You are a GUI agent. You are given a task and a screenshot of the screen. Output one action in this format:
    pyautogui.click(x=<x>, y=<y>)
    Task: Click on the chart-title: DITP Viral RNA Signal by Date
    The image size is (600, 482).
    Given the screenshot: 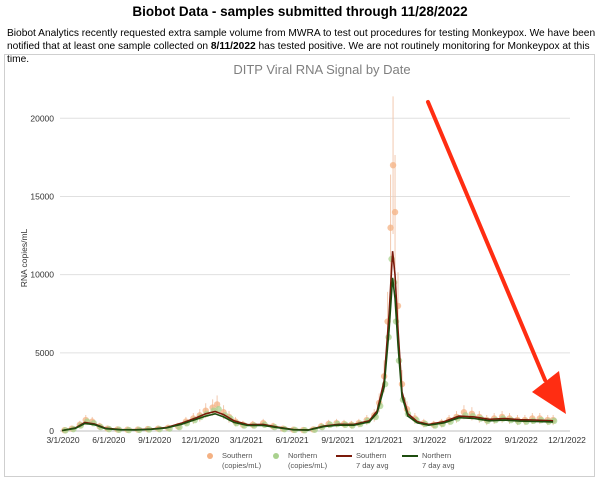 What is the action you would take?
    pyautogui.click(x=321, y=69)
    